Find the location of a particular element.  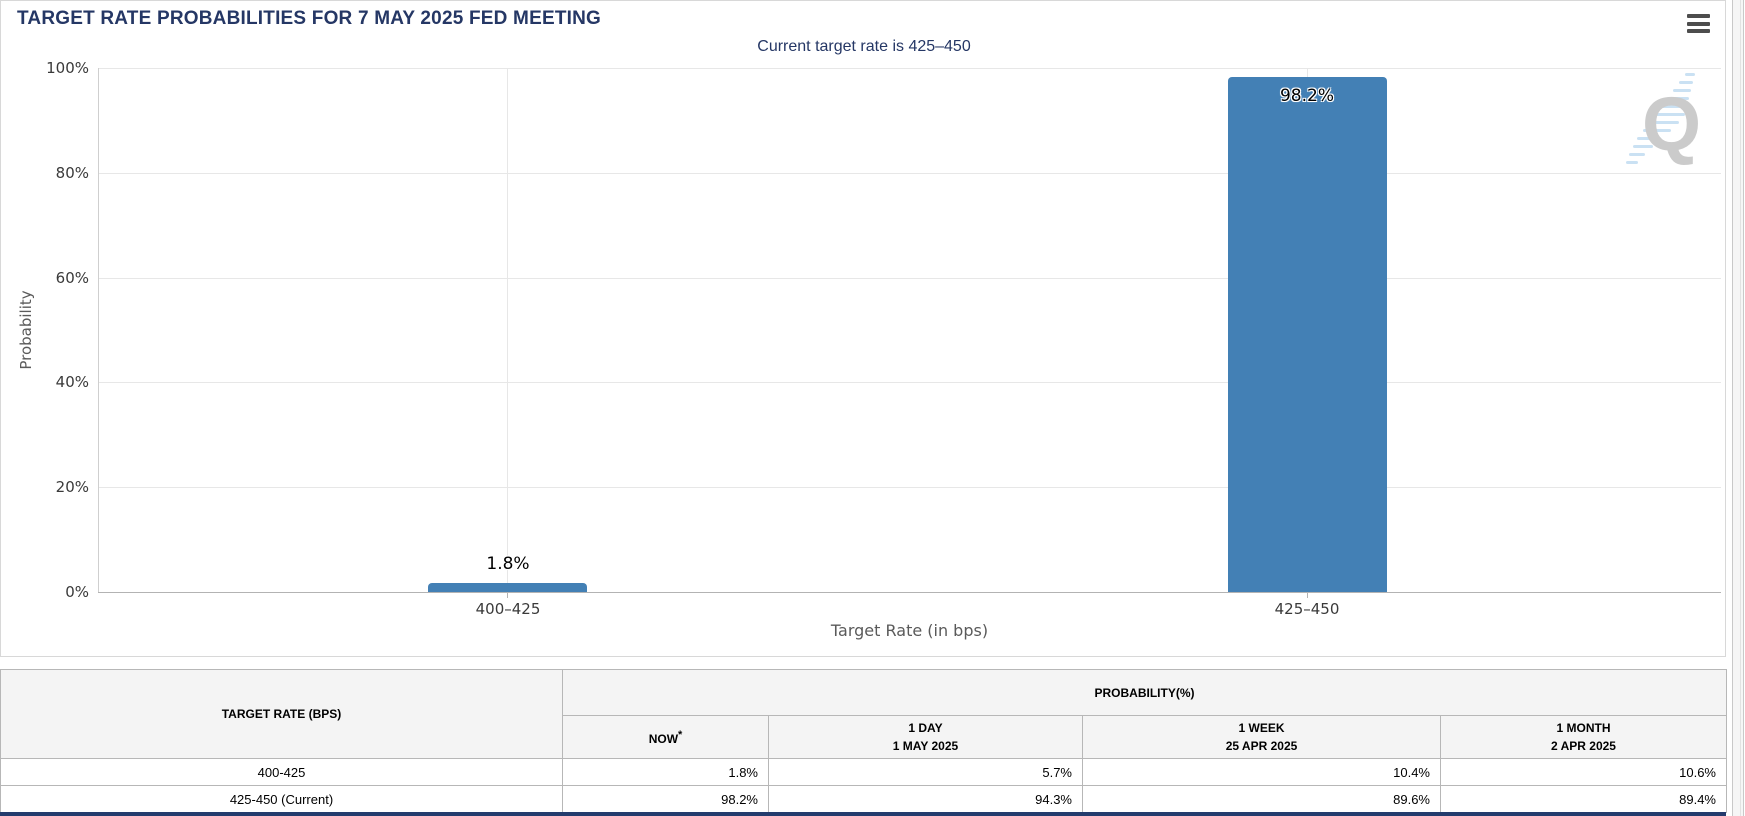

cell-now: 98.2% is located at coordinates (665, 799).